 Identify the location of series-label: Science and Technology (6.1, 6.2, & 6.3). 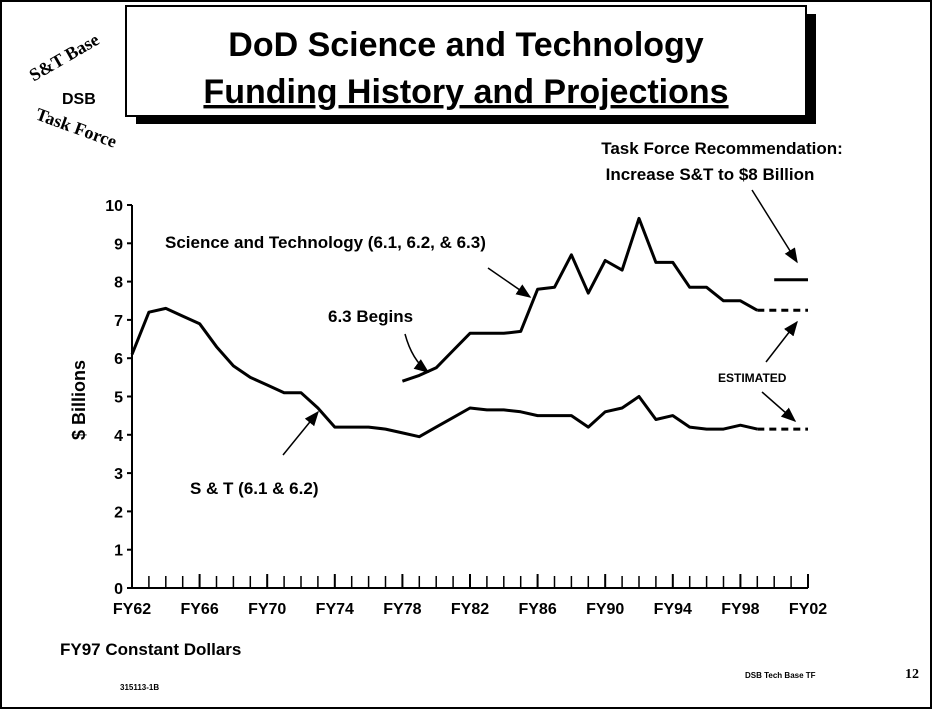
(325, 242).